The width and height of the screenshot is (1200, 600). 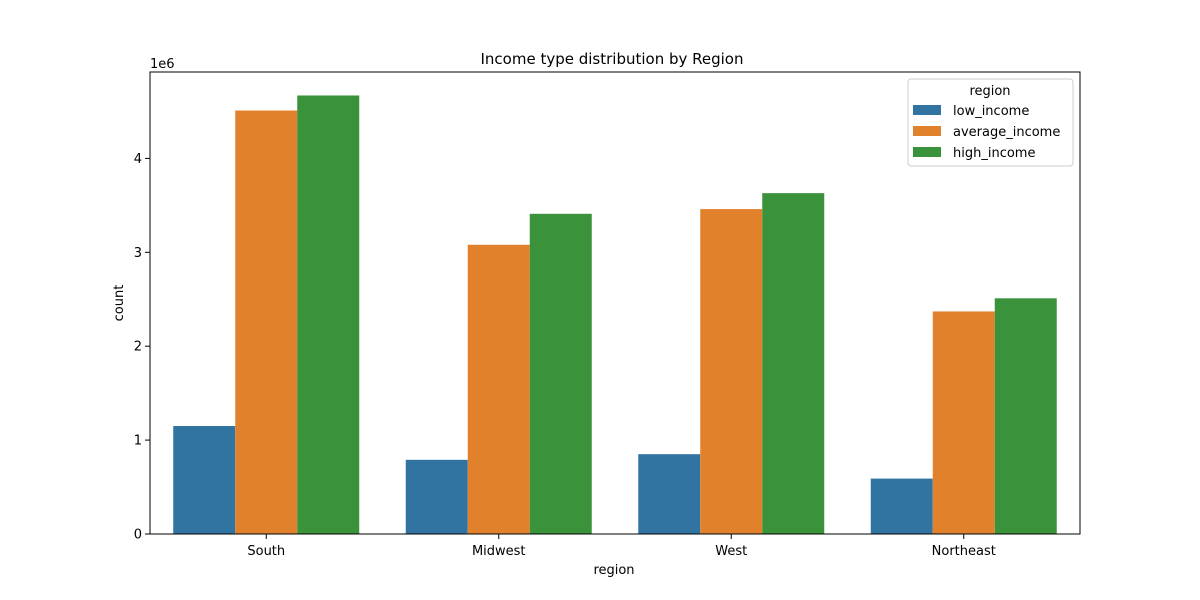 I want to click on y-tick-label: 3, so click(x=138, y=253).